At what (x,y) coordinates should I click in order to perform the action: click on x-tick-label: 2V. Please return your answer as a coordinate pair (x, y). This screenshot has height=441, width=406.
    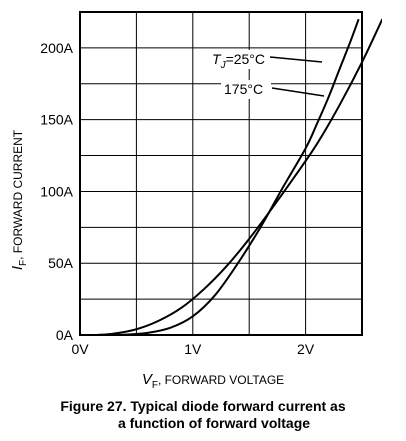
    Looking at the image, I should click on (306, 349).